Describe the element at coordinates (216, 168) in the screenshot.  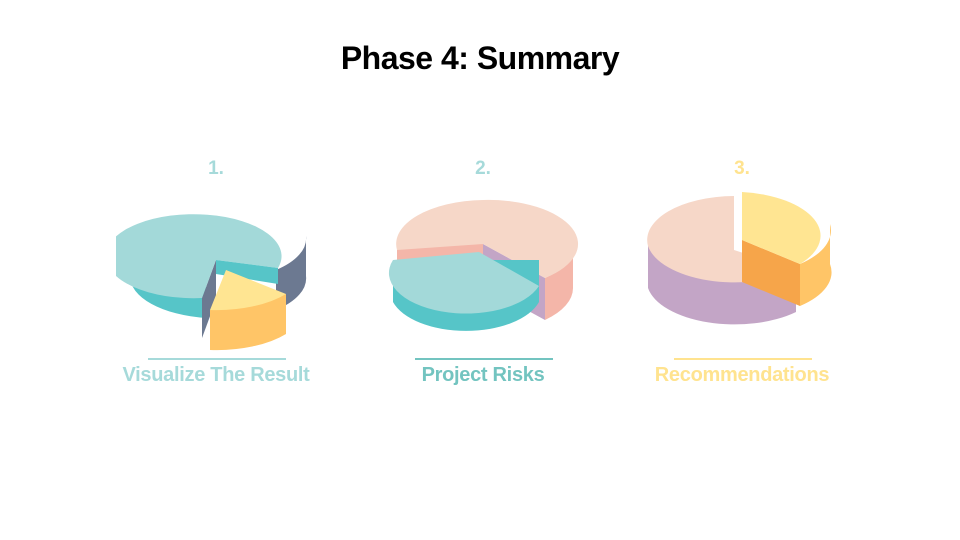
I see `card-number: 1.` at that location.